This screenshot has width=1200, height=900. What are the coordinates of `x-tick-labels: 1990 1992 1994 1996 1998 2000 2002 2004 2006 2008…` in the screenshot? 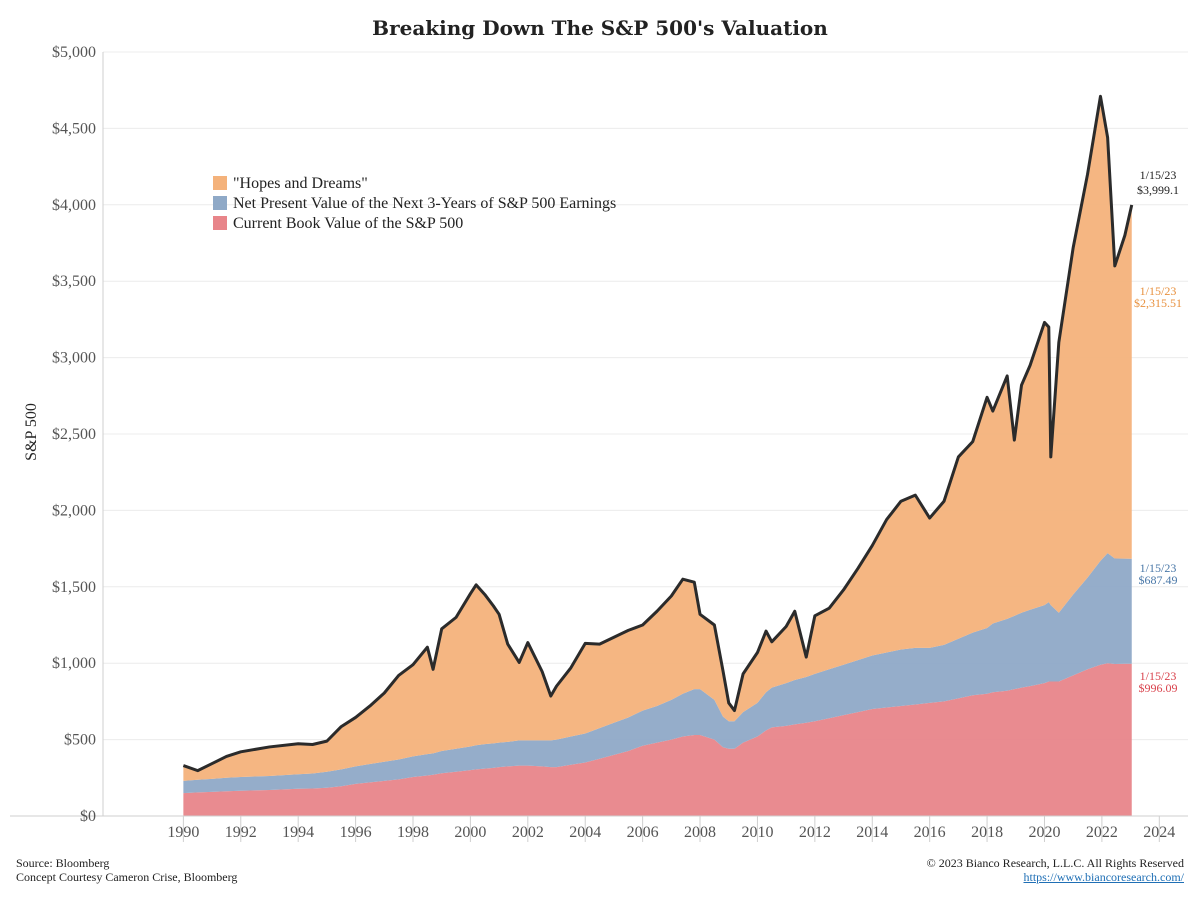 It's located at (671, 829).